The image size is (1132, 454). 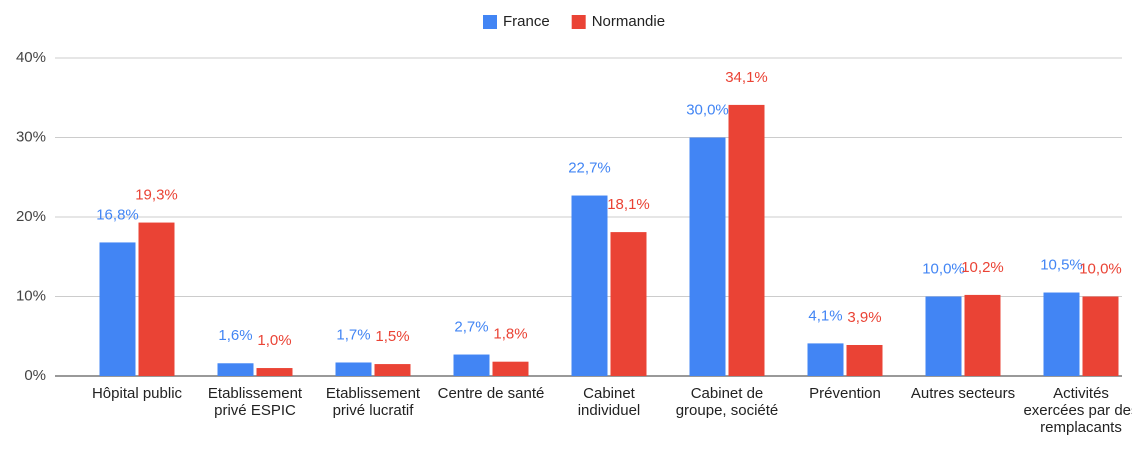 What do you see at coordinates (746, 77) in the screenshot?
I see `data-label: 34,1%` at bounding box center [746, 77].